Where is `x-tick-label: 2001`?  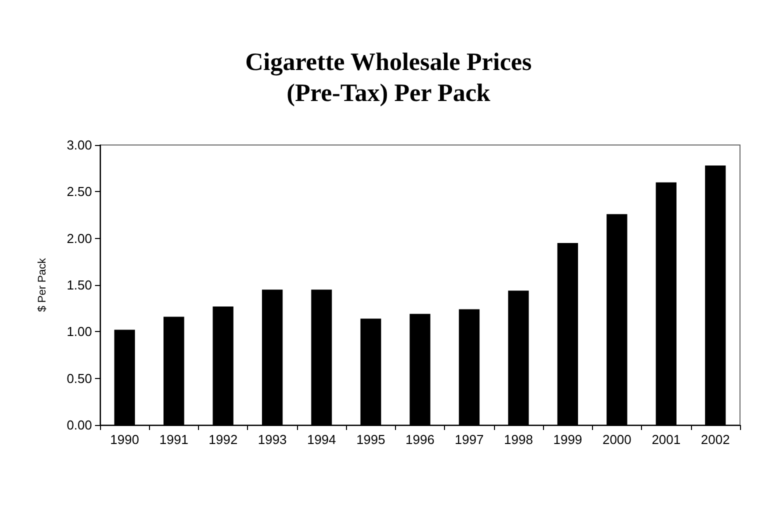
x-tick-label: 2001 is located at coordinates (666, 439).